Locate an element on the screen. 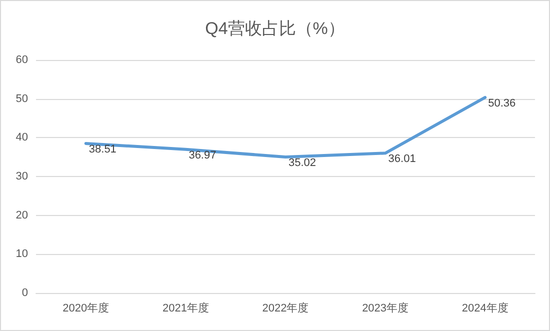  y-tick-label: 30 is located at coordinates (22, 176).